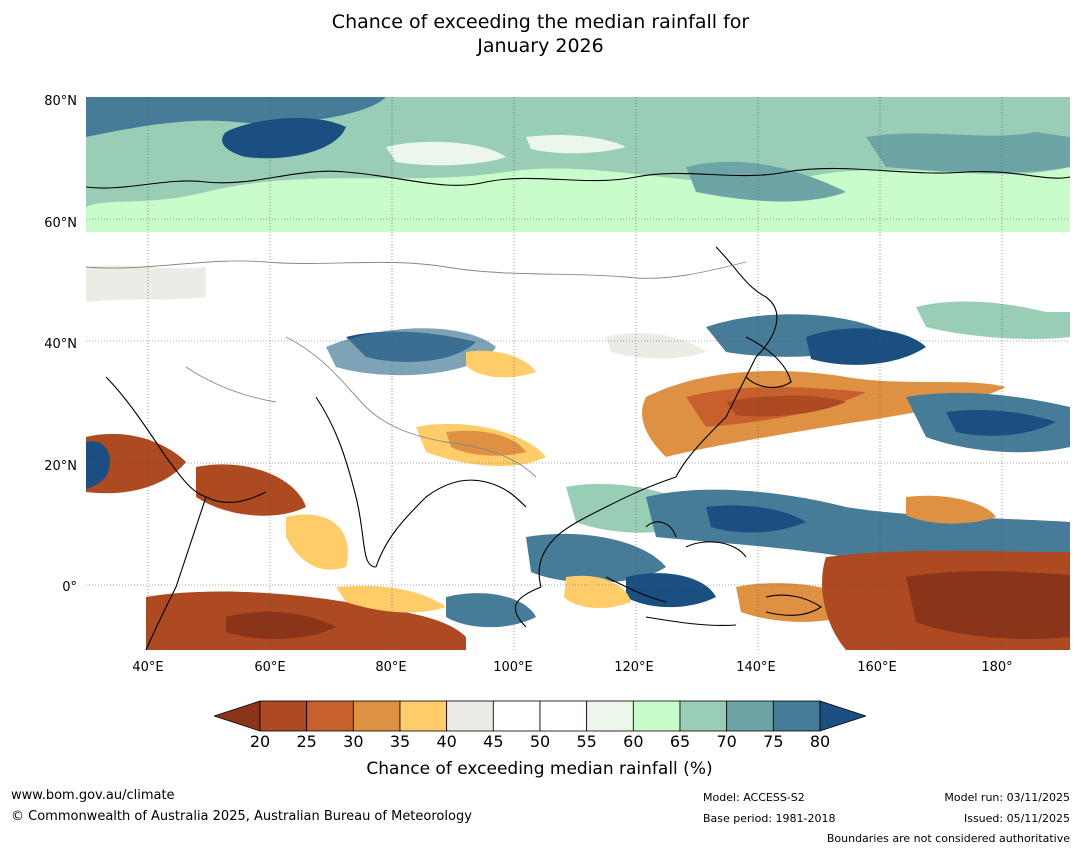 Image resolution: width=1081 pixels, height=850 pixels. Describe the element at coordinates (754, 797) in the screenshot. I see `footer-model: Model: ACCESS-S2` at that location.